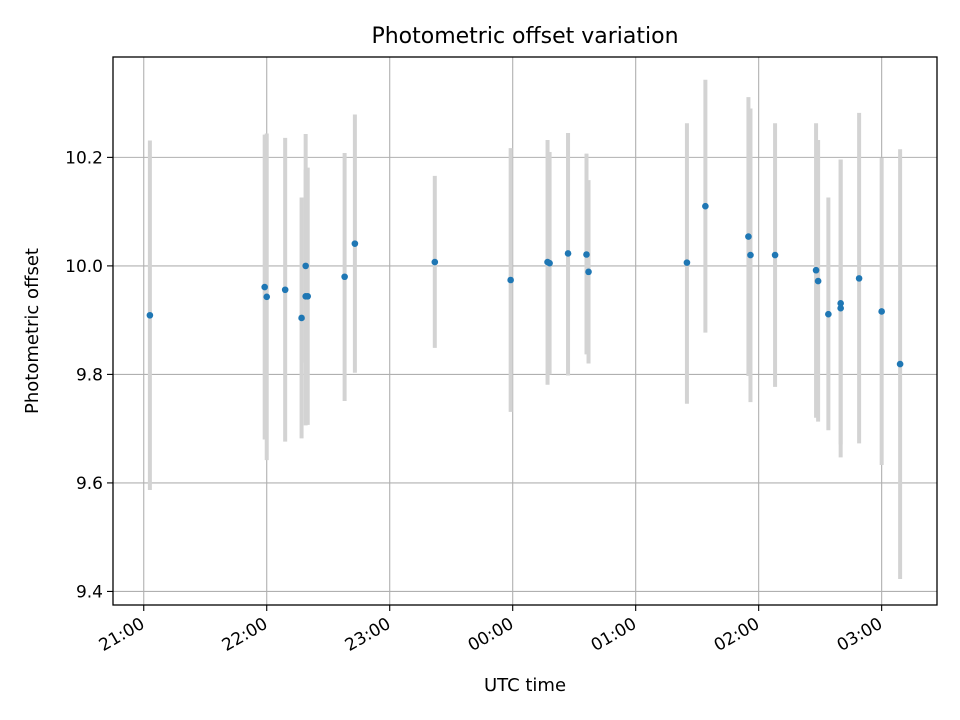  I want to click on y-tick-label: 10.2, so click(84, 158).